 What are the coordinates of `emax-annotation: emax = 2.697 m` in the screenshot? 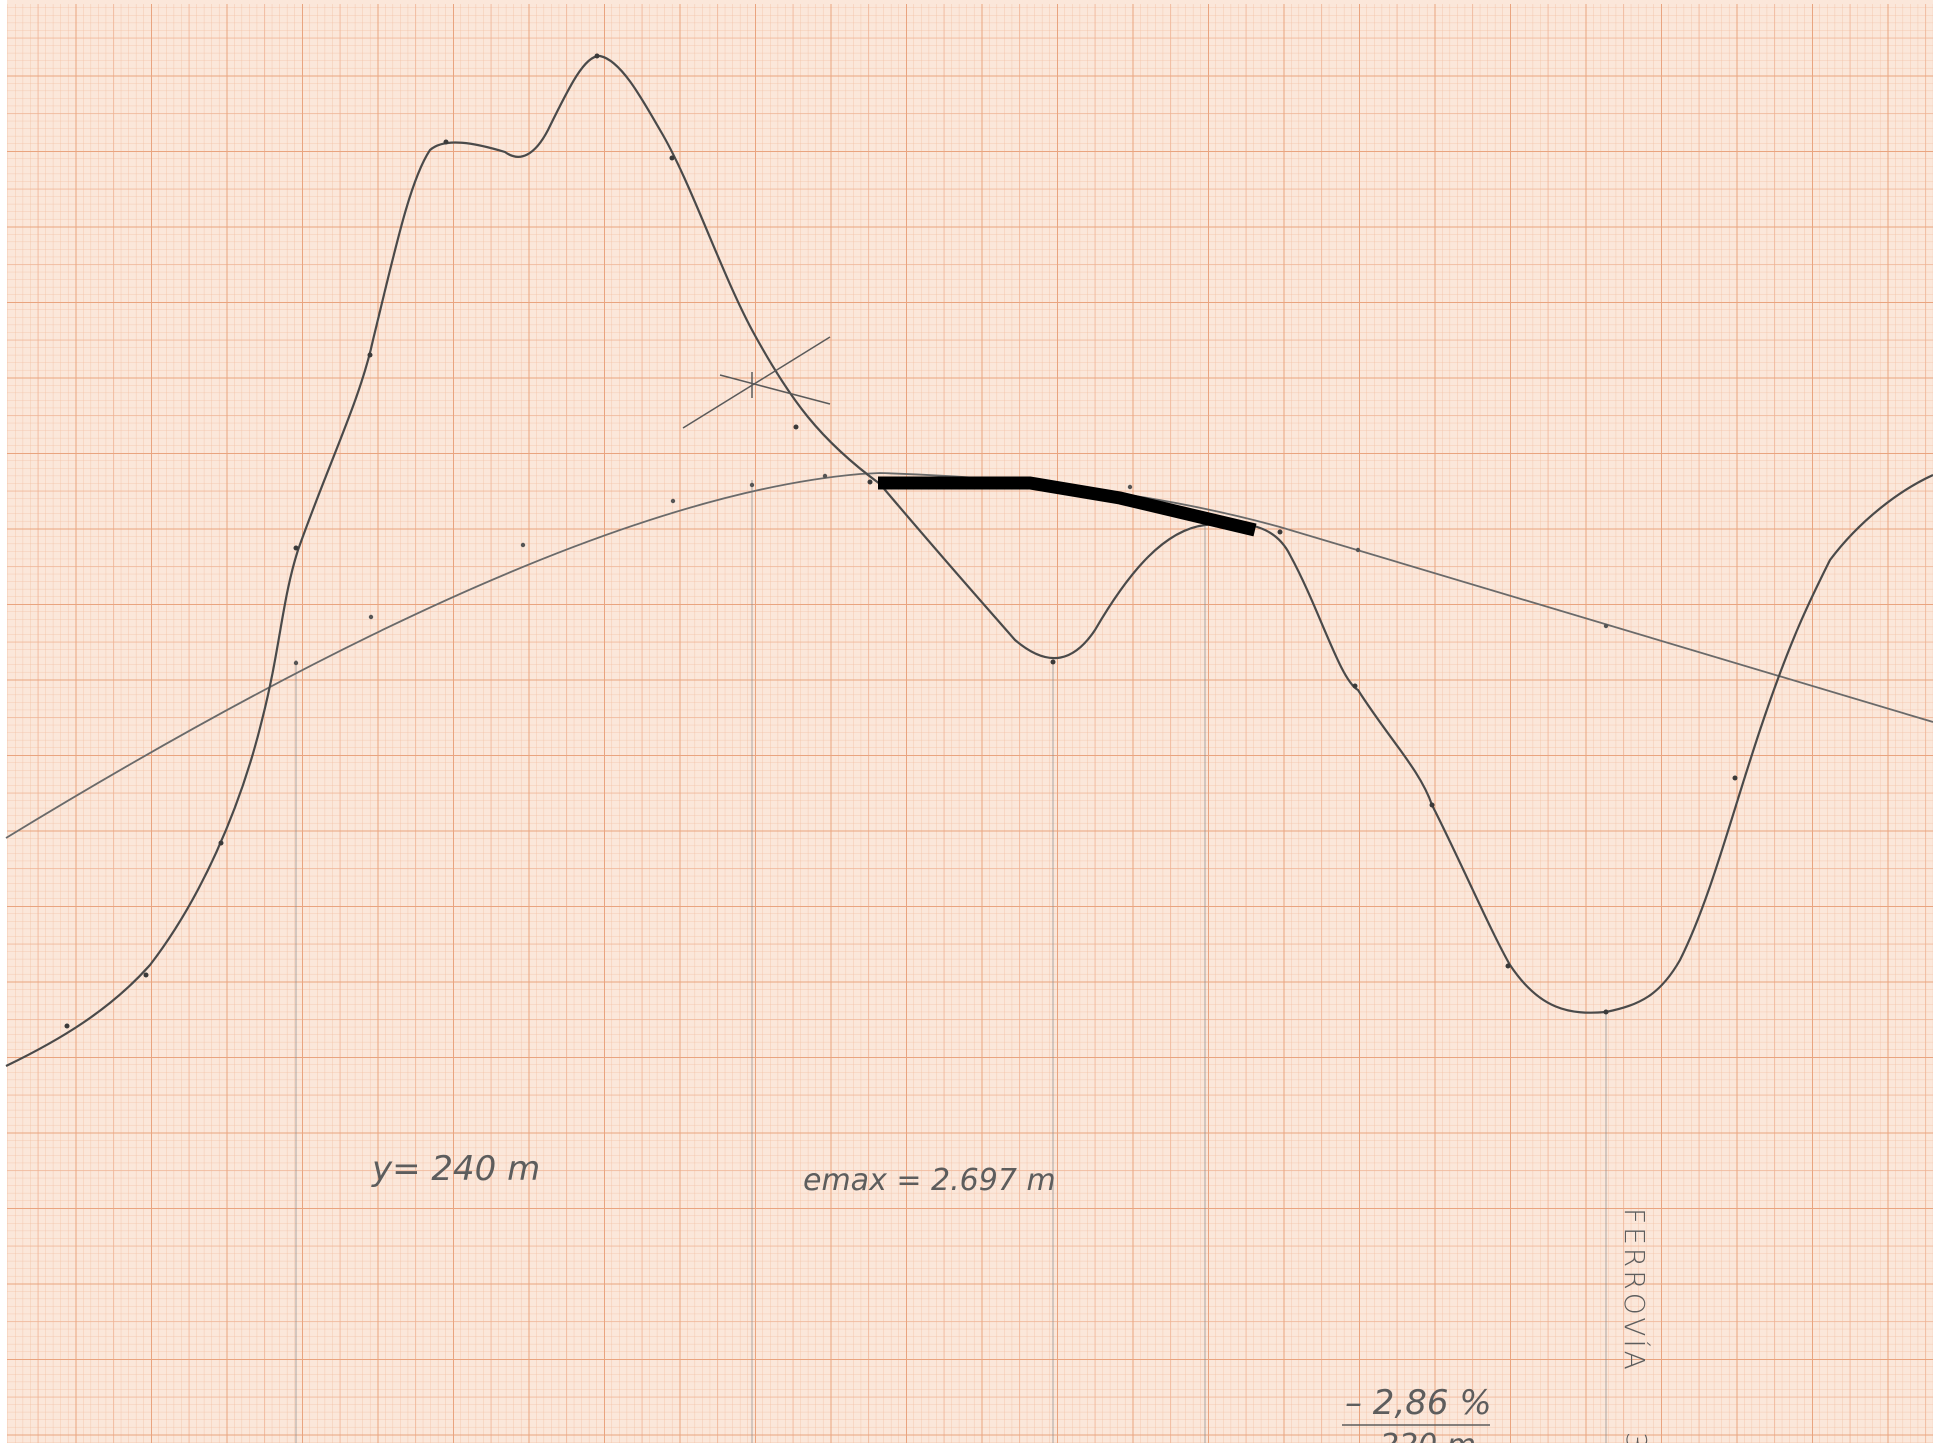 It's located at (929, 1180).